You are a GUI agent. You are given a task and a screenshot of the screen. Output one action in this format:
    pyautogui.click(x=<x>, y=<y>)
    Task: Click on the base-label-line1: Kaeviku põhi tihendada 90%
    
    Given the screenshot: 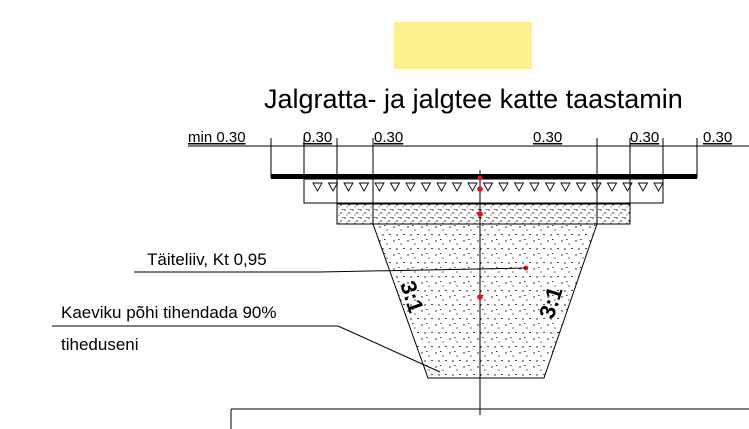 What is the action you would take?
    pyautogui.click(x=169, y=312)
    